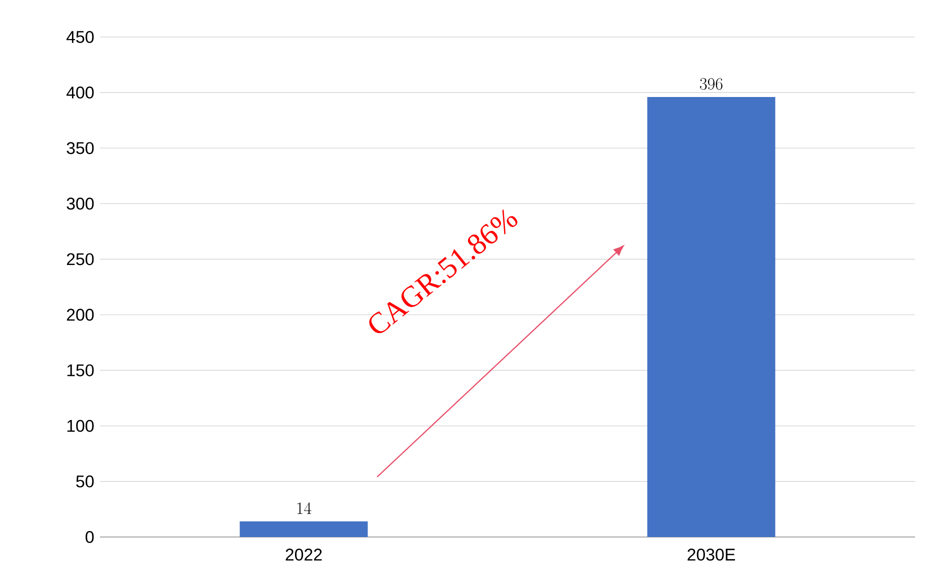  I want to click on data-label: 14, so click(304, 508).